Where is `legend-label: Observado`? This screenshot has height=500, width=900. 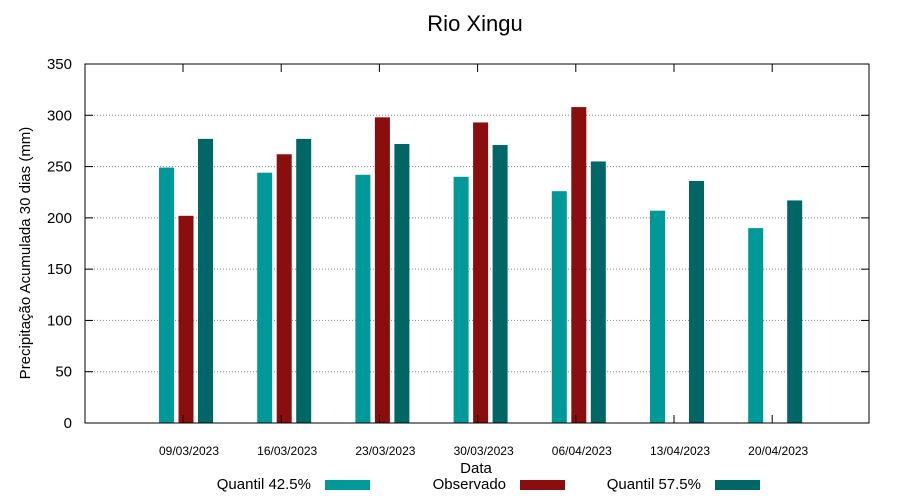
legend-label: Observado is located at coordinates (469, 484).